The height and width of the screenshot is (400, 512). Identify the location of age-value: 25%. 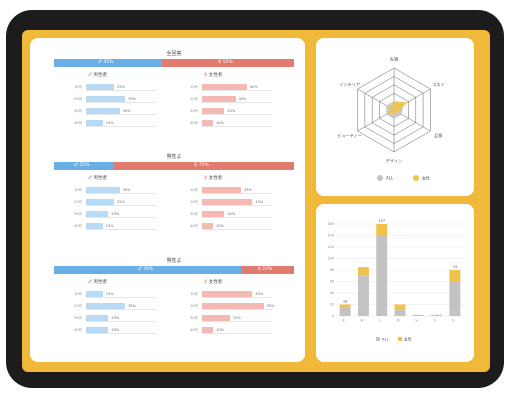
(121, 202).